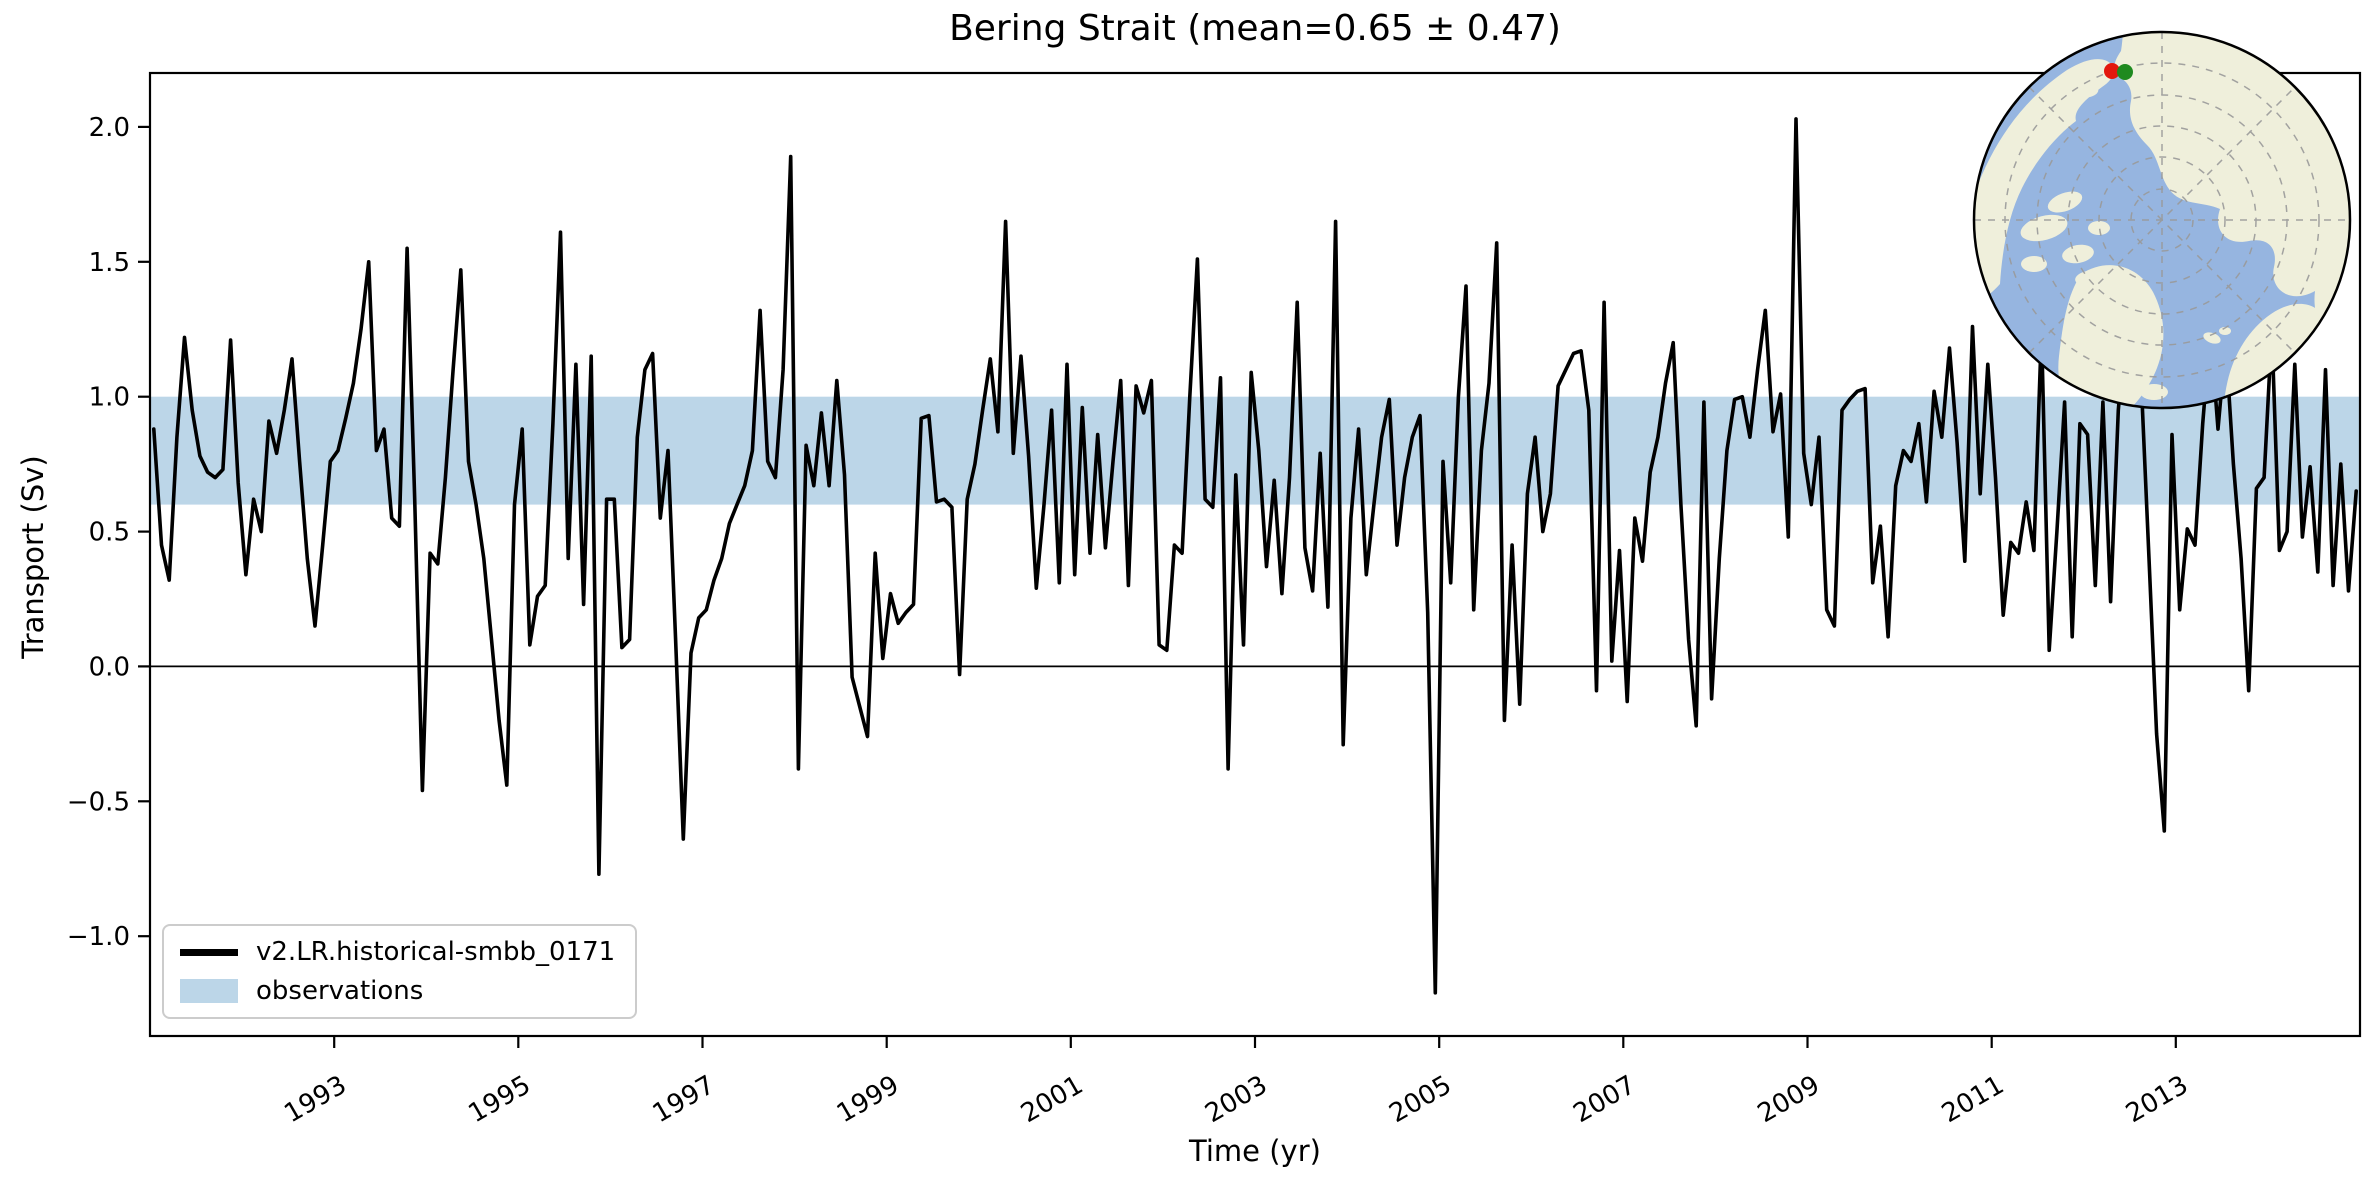 Image resolution: width=2379 pixels, height=1180 pixels. What do you see at coordinates (1052, 1099) in the screenshot?
I see `x-tick-label: 2001` at bounding box center [1052, 1099].